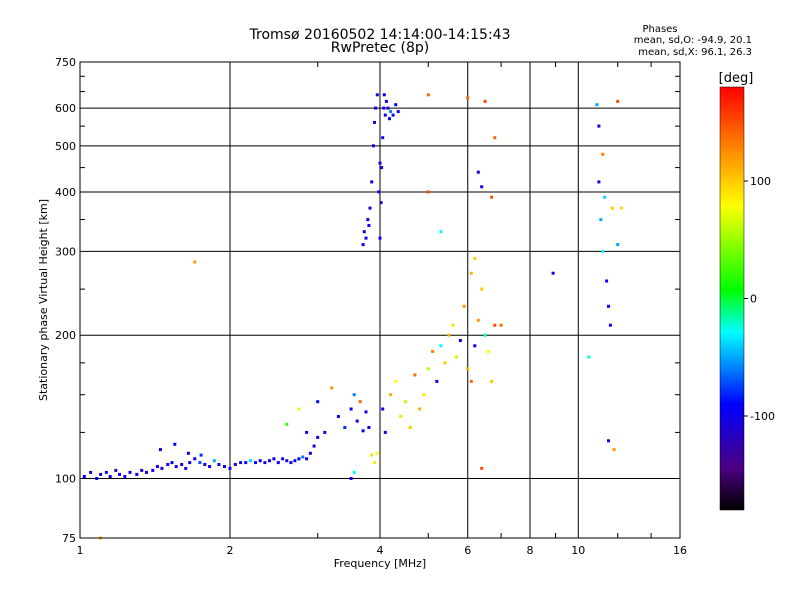 Image resolution: width=800 pixels, height=600 pixels. I want to click on colorbar-ticks: 100 0 -100, so click(759, 299).